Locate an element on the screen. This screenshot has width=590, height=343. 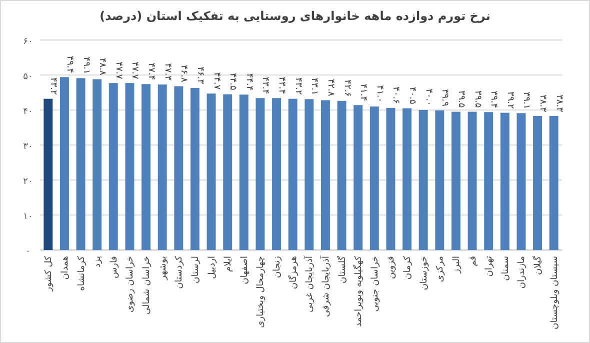
x-tick-label: هرمزگان is located at coordinates (292, 273).